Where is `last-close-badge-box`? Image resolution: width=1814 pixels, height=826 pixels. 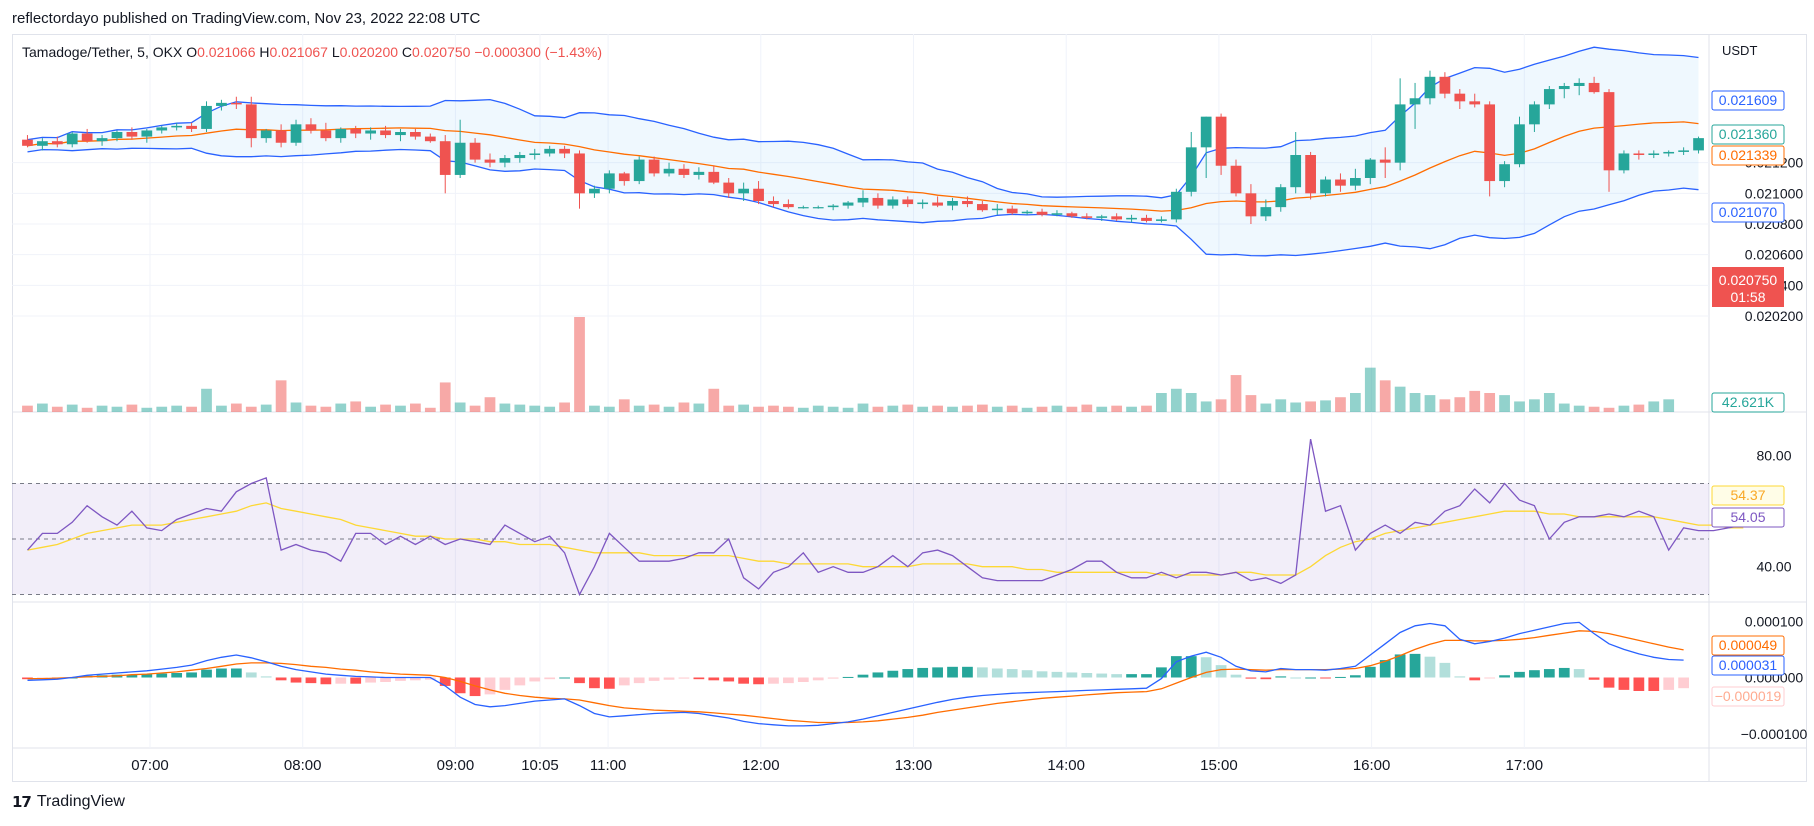 last-close-badge-box is located at coordinates (1748, 134).